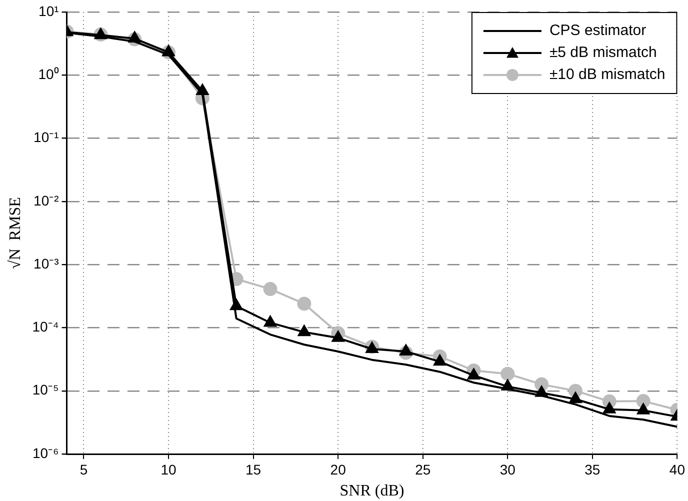  Describe the element at coordinates (47, 137) in the screenshot. I see `y-tick-label: 10⁻¹` at that location.